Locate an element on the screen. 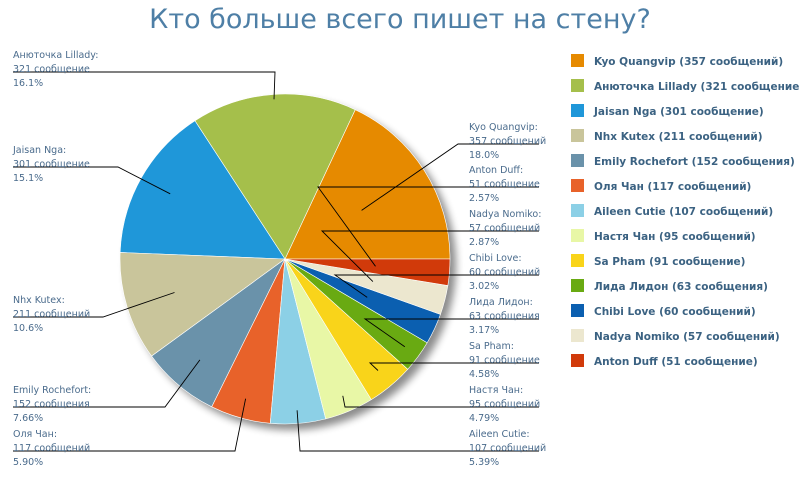 This screenshot has width=800, height=500. callout-label-nhx-kutex: 211 сообщений is located at coordinates (51, 314).